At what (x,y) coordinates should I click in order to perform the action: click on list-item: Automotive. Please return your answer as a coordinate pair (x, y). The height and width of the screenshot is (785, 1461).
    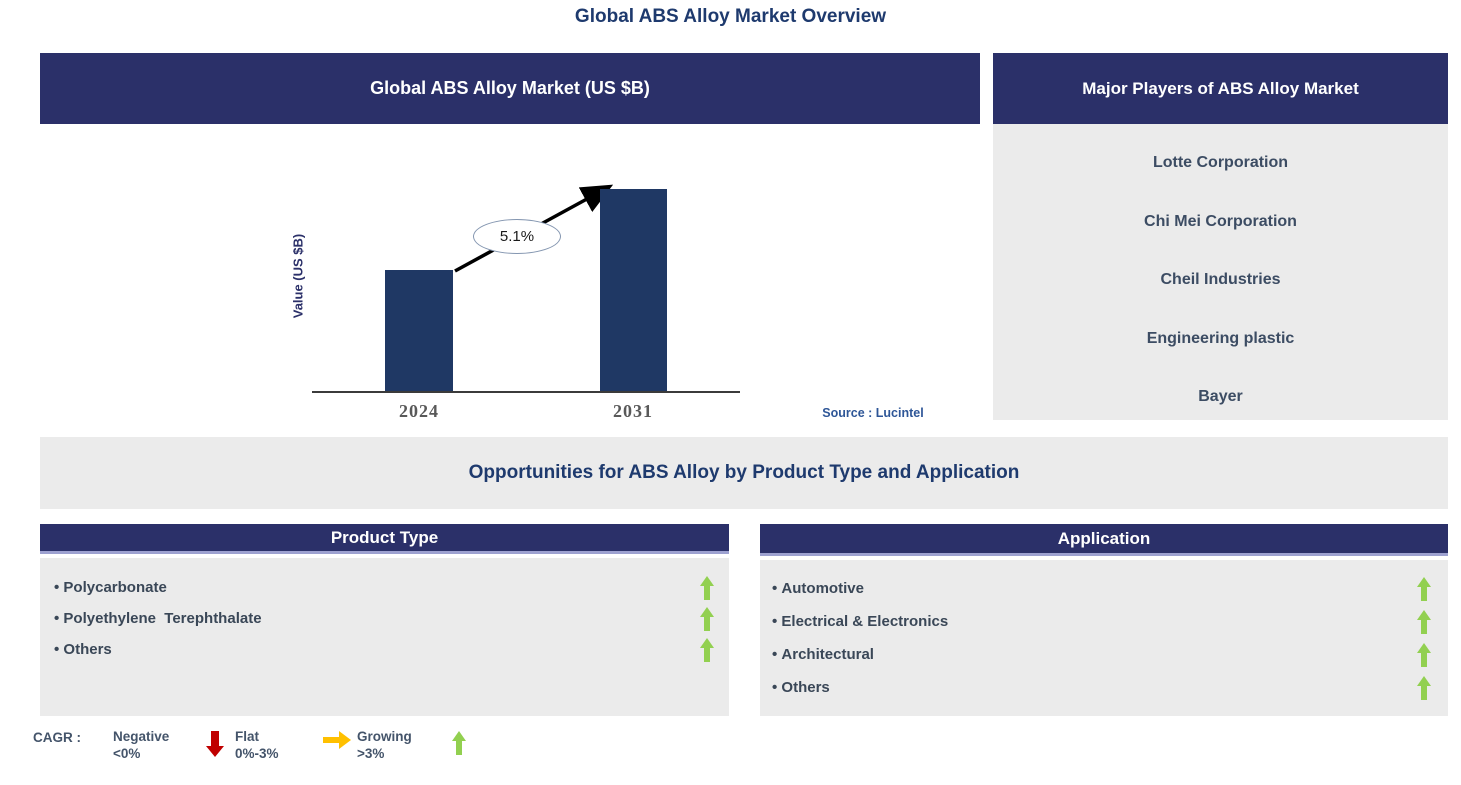
    Looking at the image, I should click on (1102, 588).